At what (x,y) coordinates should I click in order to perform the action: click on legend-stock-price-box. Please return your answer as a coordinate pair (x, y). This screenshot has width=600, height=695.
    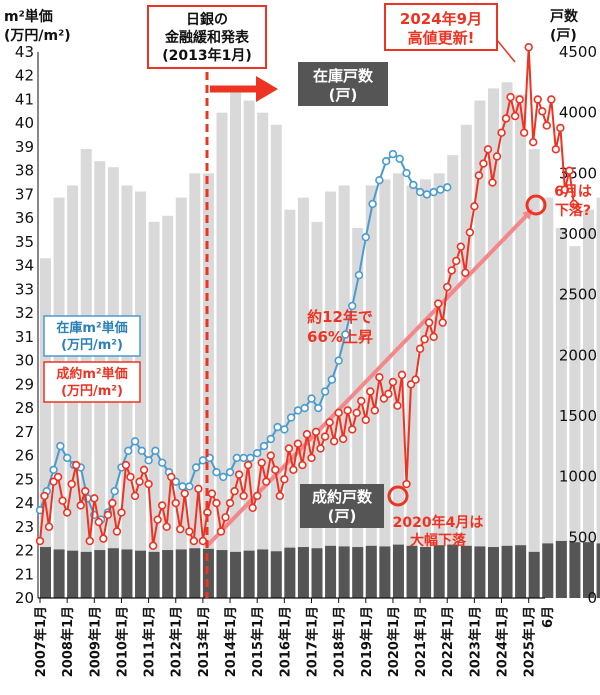
    Looking at the image, I should click on (92, 336).